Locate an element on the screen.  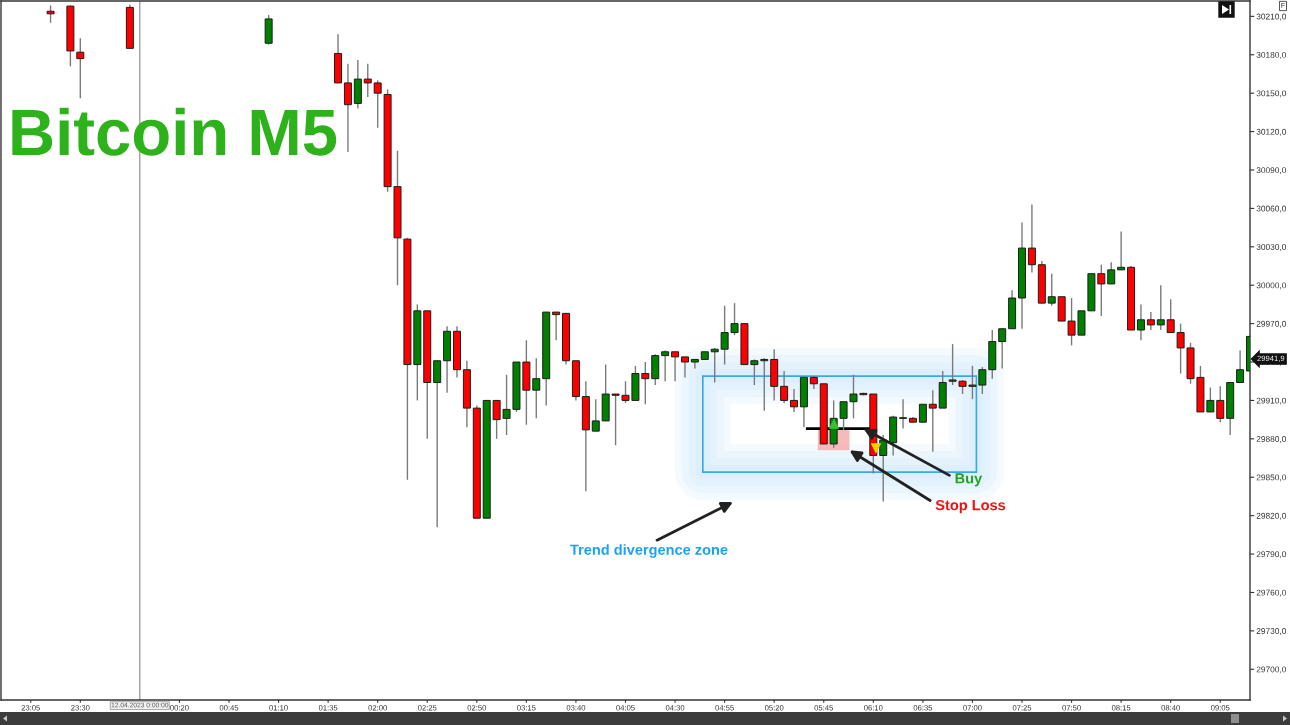
y-tick-label: 30060,0 is located at coordinates (1271, 209).